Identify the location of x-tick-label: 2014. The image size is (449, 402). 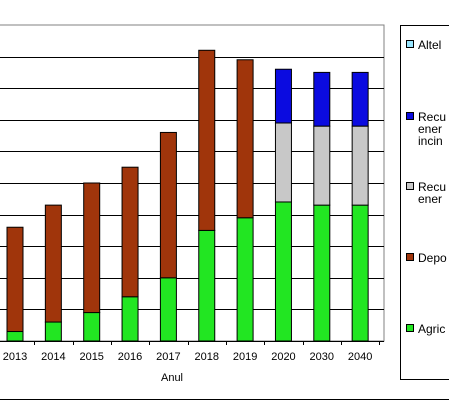
(53, 357).